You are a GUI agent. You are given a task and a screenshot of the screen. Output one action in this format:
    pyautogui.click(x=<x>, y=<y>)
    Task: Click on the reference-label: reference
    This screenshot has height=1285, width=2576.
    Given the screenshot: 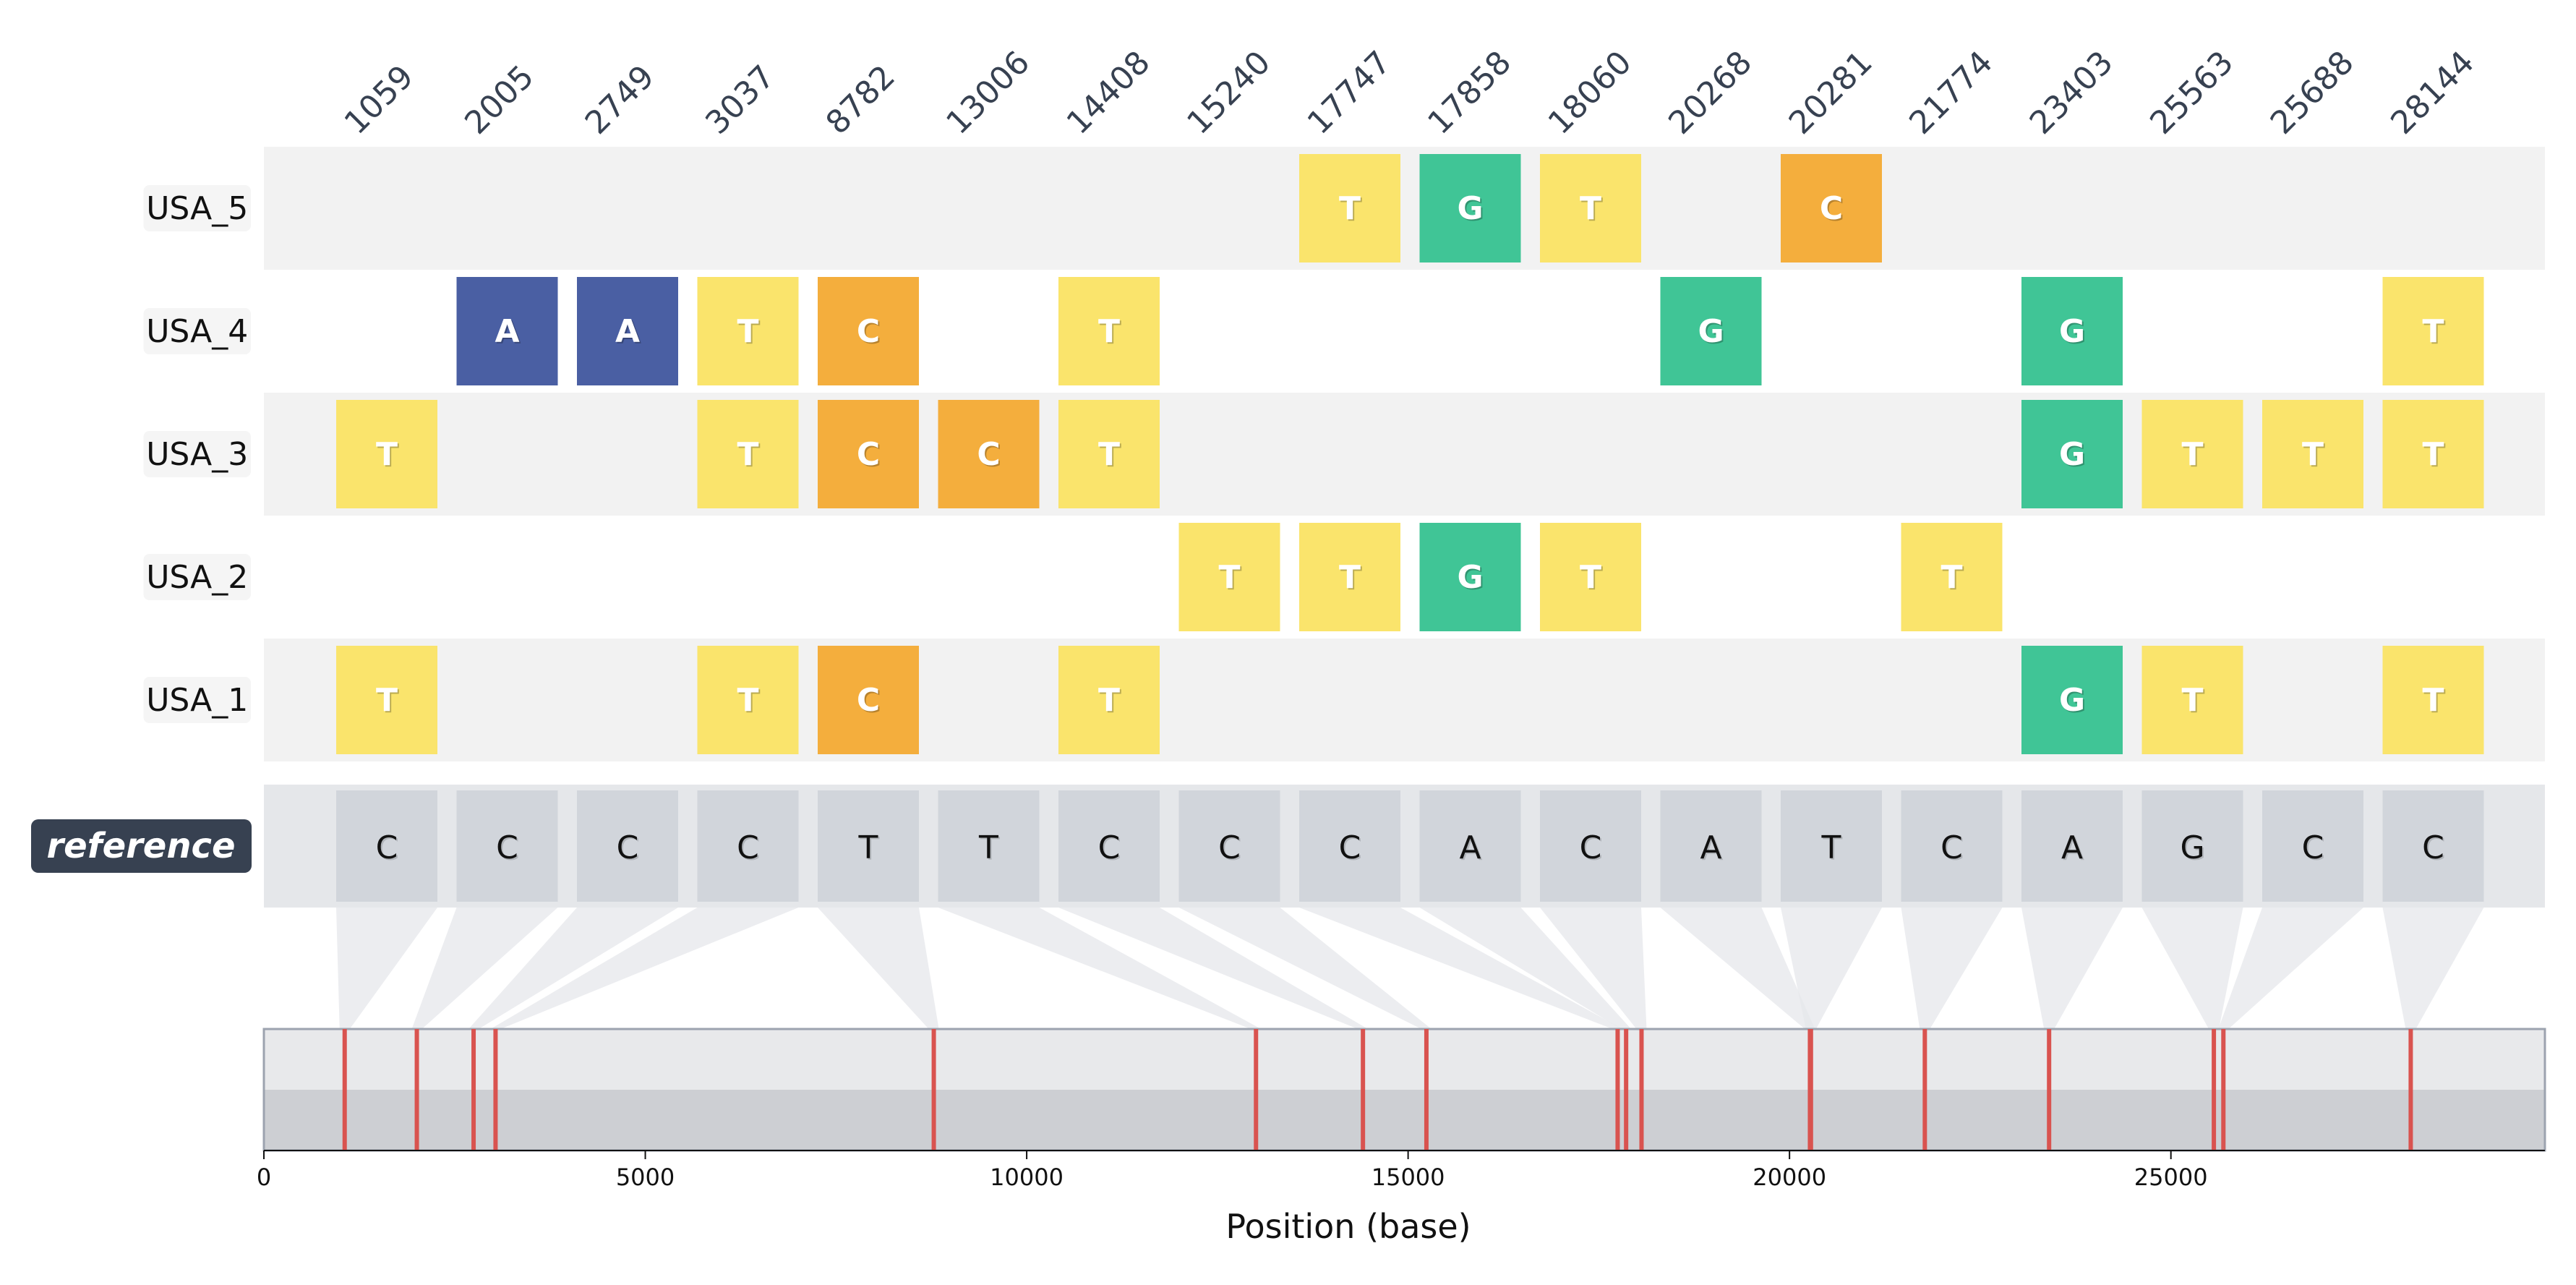 What is the action you would take?
    pyautogui.click(x=140, y=846)
    